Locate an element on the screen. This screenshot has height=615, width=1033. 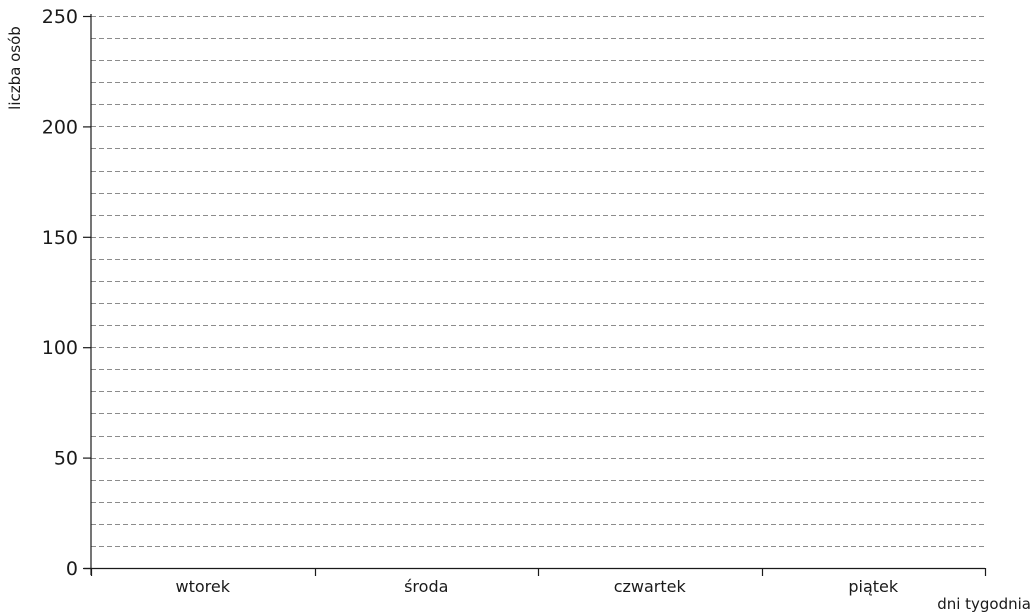
y-axis-ticks: 0 50 100 150 200 250 is located at coordinates (66, 293).